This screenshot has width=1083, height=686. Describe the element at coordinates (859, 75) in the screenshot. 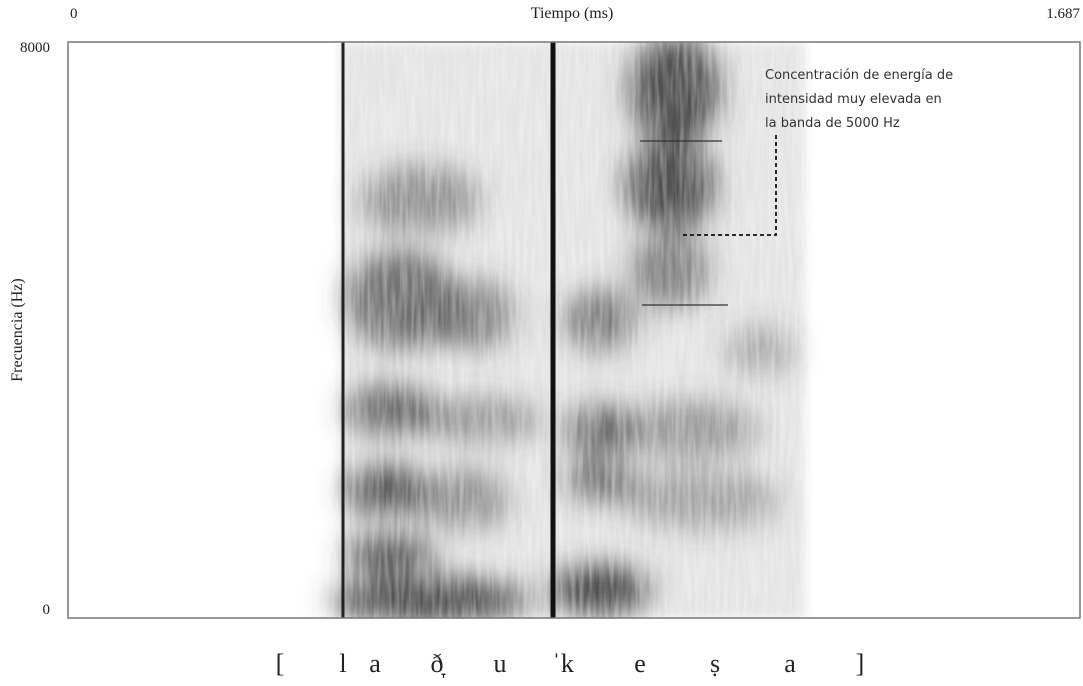

I see `annotation-text: Concentración de energía de` at that location.